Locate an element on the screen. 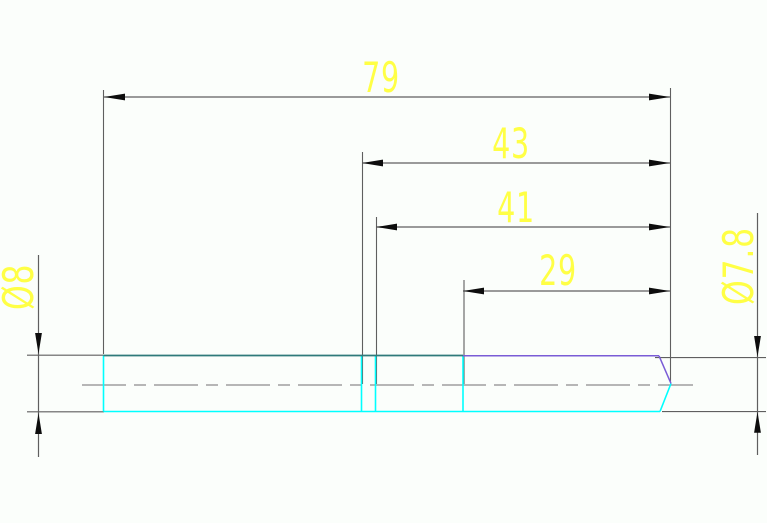 This screenshot has width=767, height=523. arrow-43-right is located at coordinates (659, 163).